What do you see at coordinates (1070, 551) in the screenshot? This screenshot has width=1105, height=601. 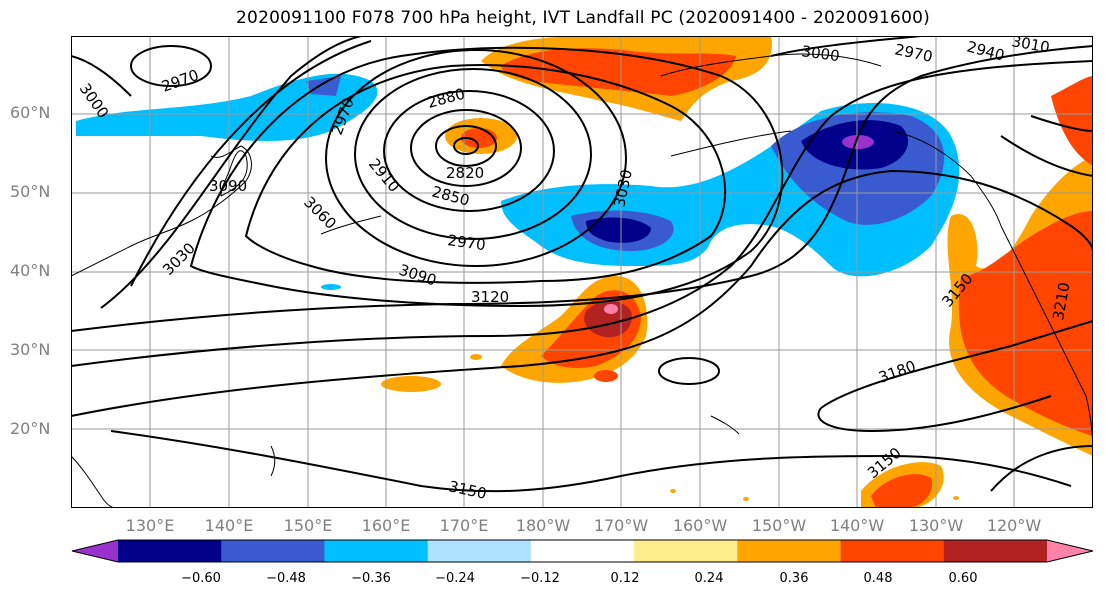 I see `colorbar-extend-high` at bounding box center [1070, 551].